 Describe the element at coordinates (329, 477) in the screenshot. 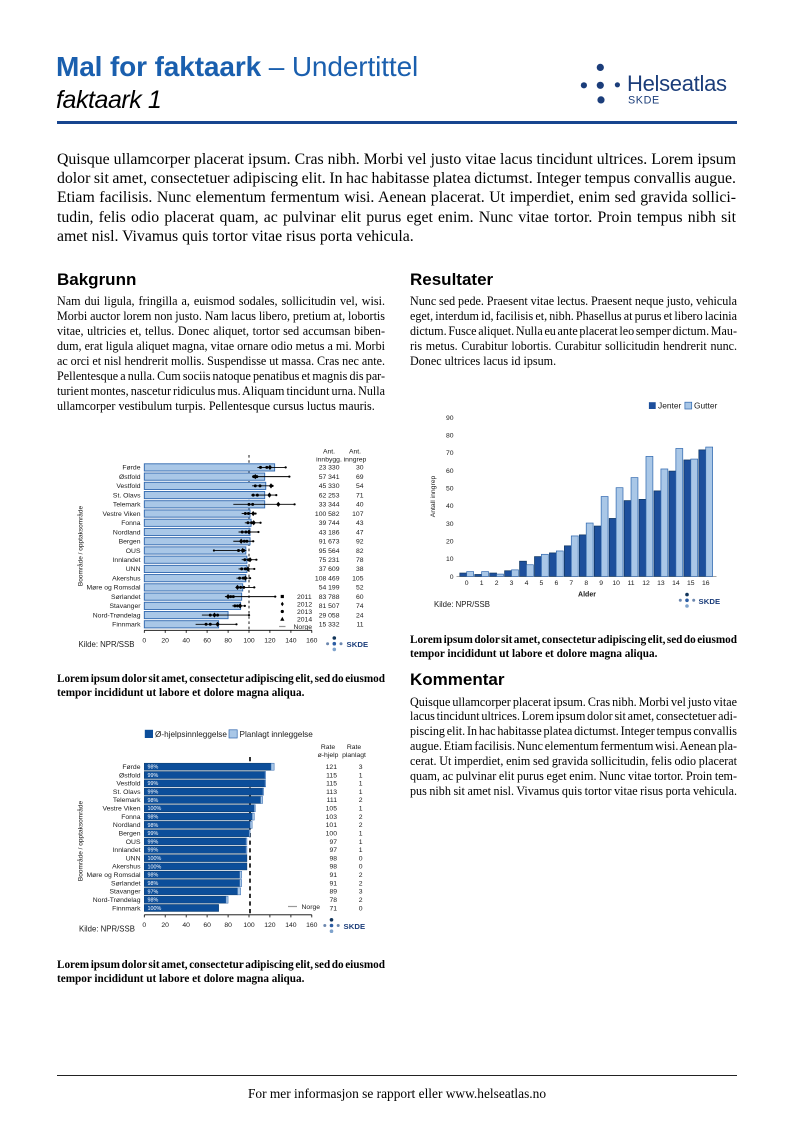

I see `svg-text: 57 341` at that location.